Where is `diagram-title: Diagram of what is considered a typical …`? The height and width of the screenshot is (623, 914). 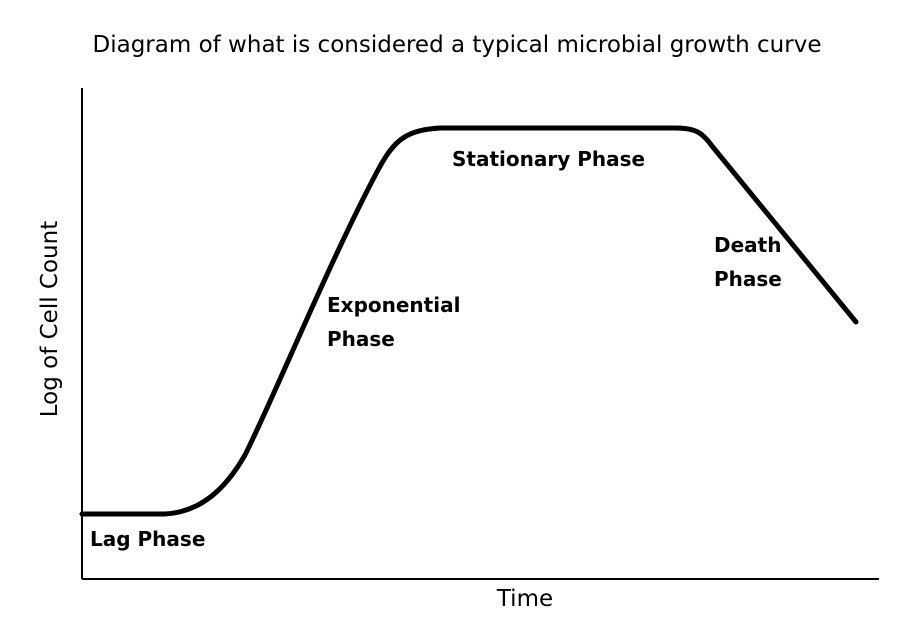
diagram-title: Diagram of what is considered a typical … is located at coordinates (457, 45).